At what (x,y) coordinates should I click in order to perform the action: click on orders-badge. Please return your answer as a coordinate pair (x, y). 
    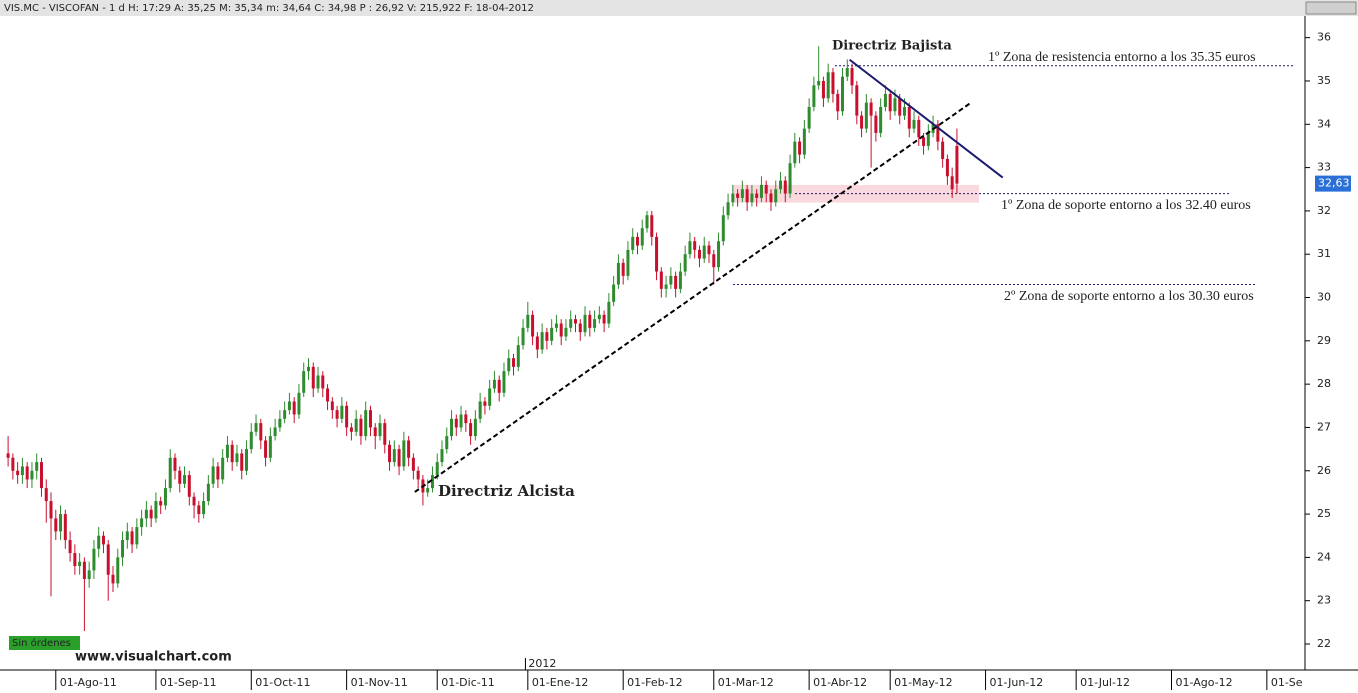
    Looking at the image, I should click on (44, 643).